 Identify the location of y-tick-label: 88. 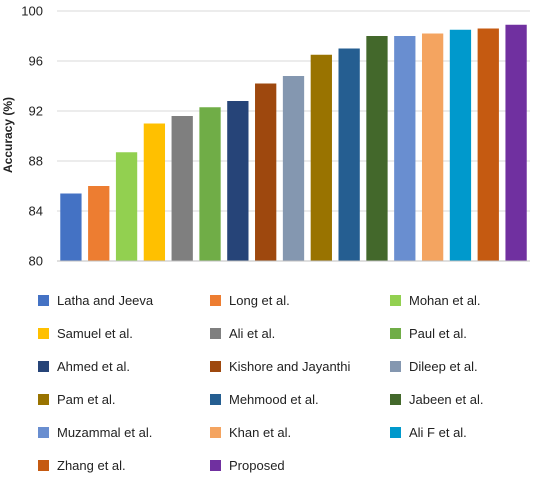
(36, 161).